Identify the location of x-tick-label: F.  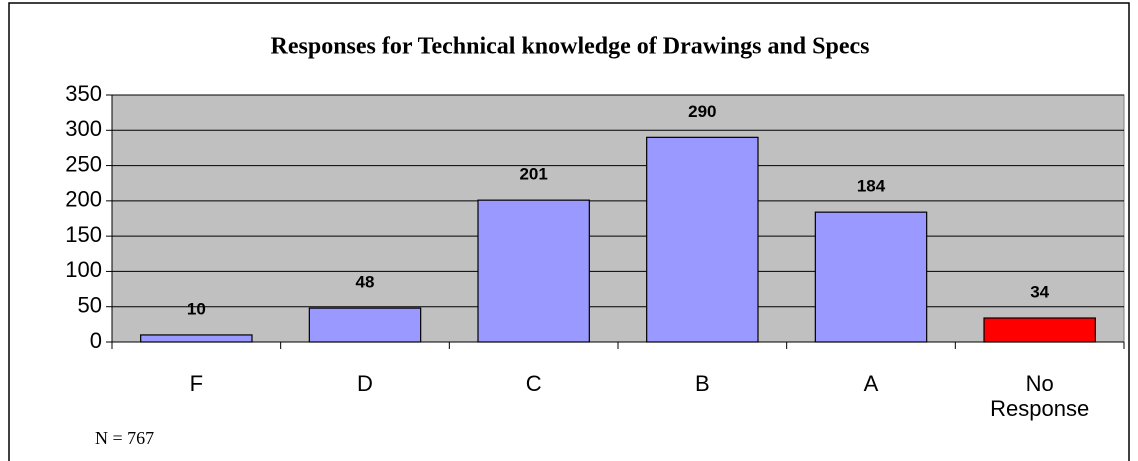
(196, 383).